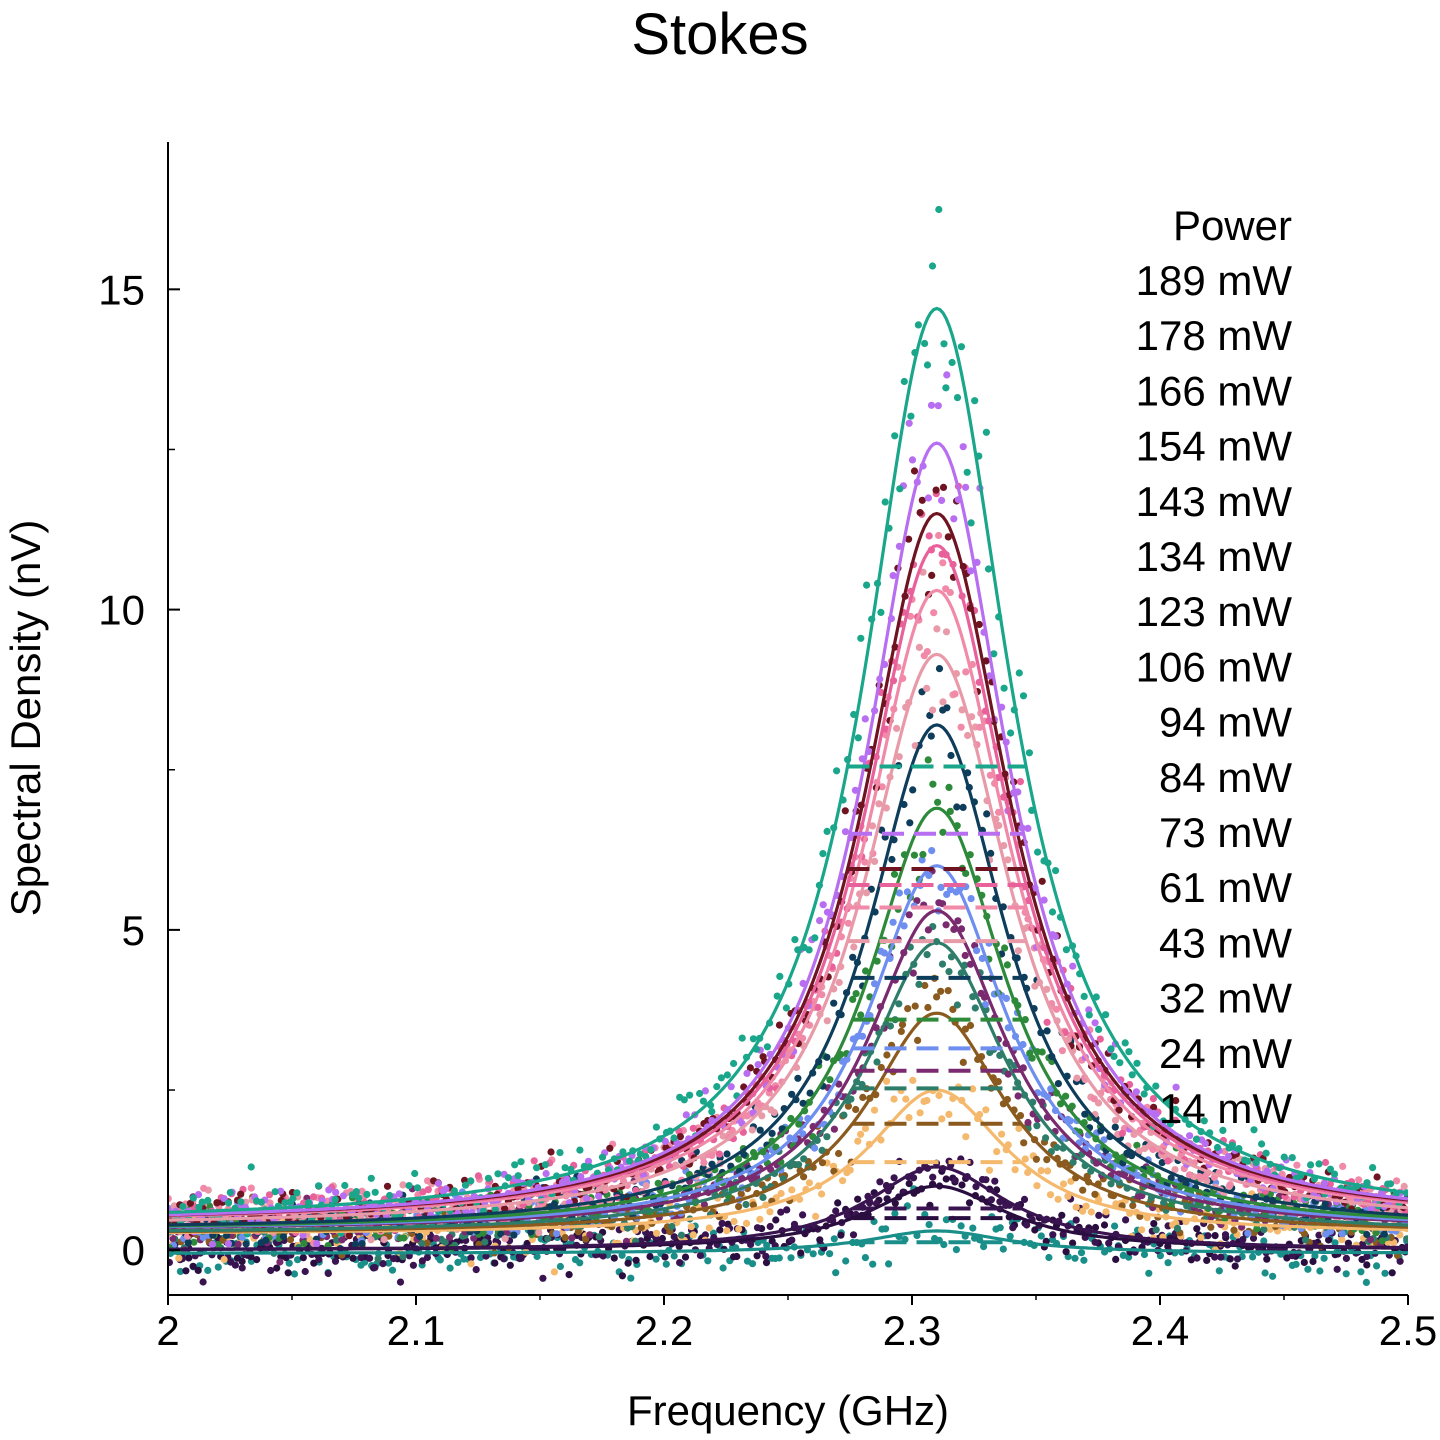 Image resolution: width=1440 pixels, height=1440 pixels. Describe the element at coordinates (121, 610) in the screenshot. I see `y-tick-label: 10` at that location.